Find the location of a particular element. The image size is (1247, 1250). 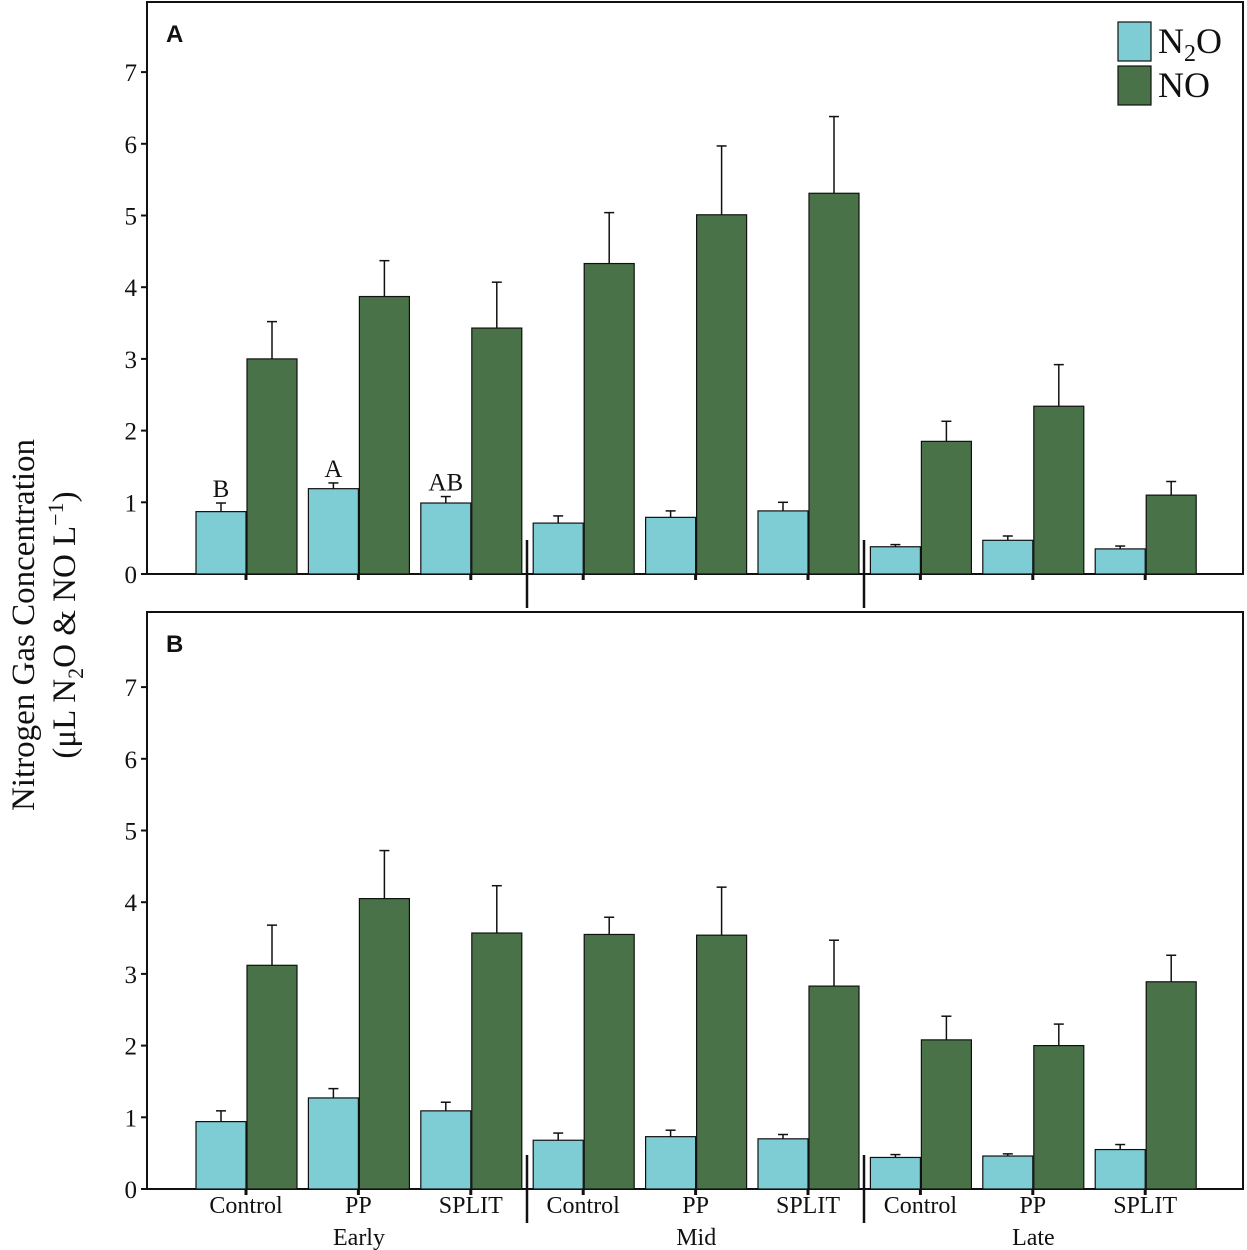

legend-n2o-label: N2O is located at coordinates (1190, 44).